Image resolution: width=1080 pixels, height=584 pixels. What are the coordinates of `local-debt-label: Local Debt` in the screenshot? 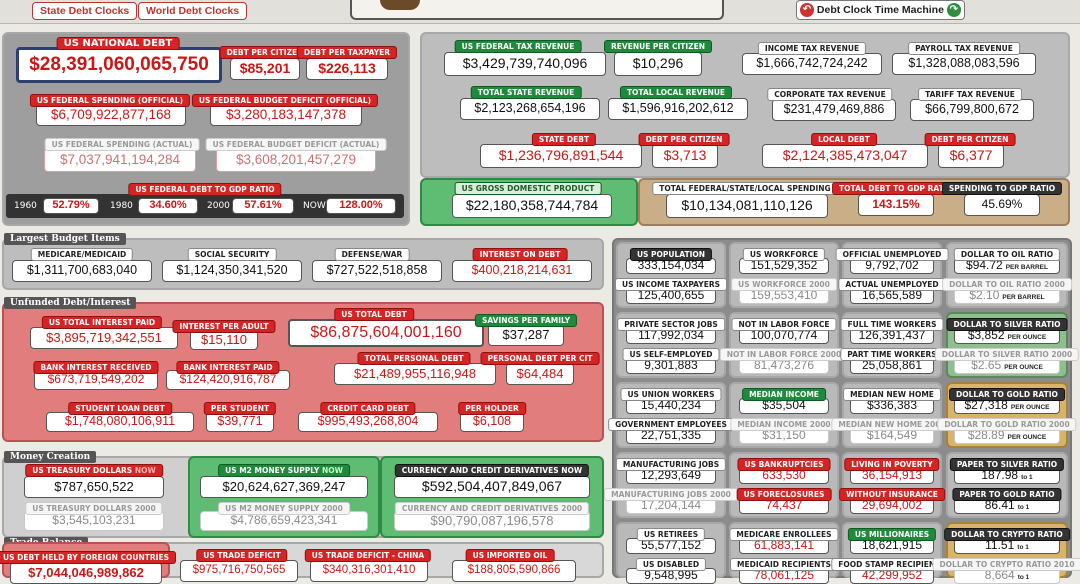 It's located at (844, 139).